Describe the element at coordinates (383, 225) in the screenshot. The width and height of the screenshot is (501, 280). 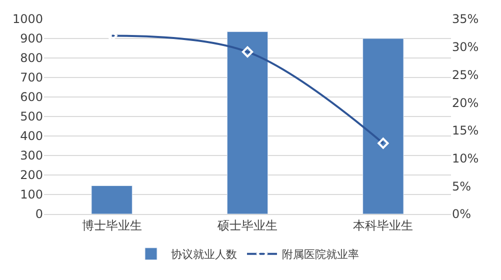
I see `x-tick-label: 本科毕业生` at that location.